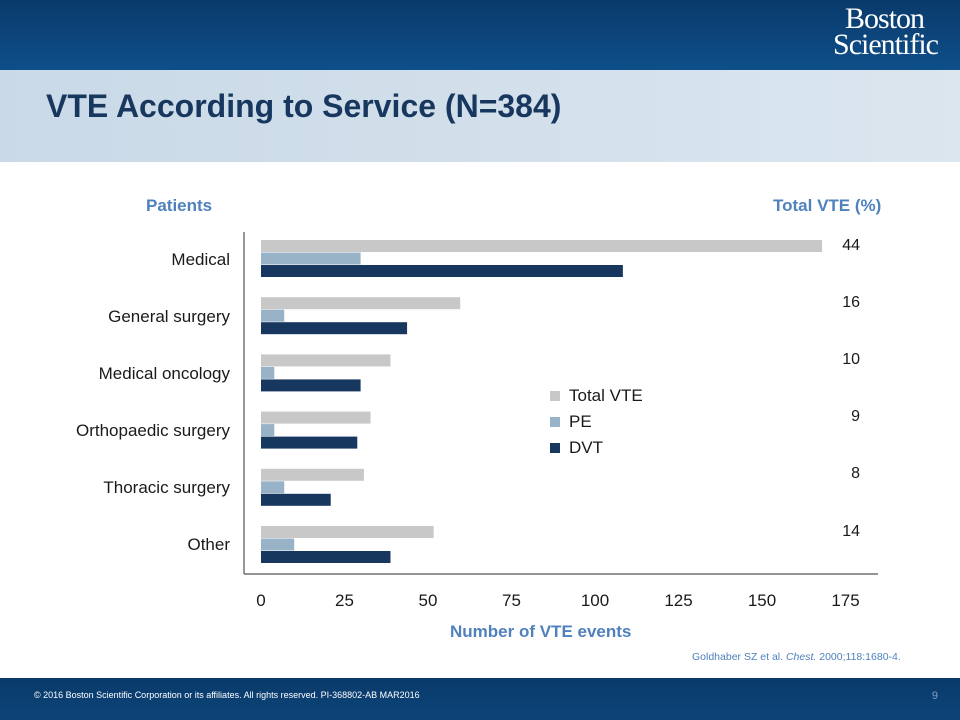 The width and height of the screenshot is (960, 720). Describe the element at coordinates (428, 600) in the screenshot. I see `x-tick-label: 50` at that location.